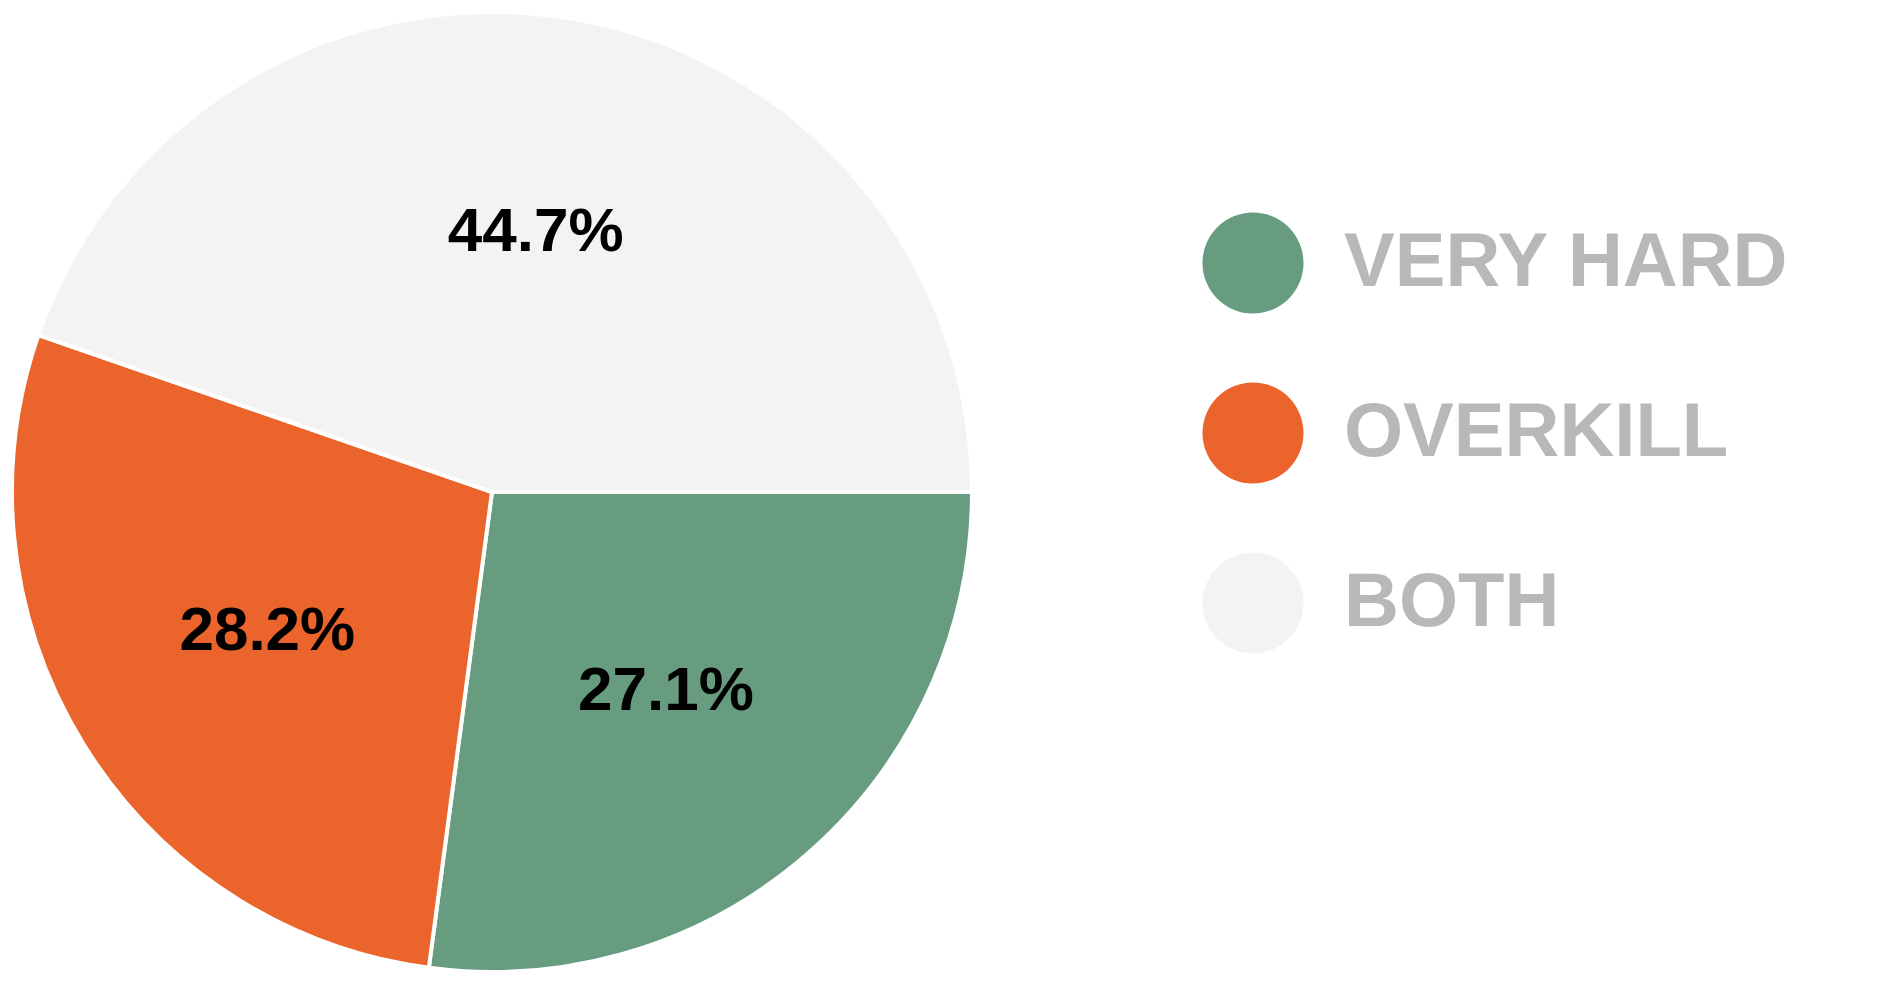  Describe the element at coordinates (267, 628) in the screenshot. I see `data-label: 28.2%` at that location.